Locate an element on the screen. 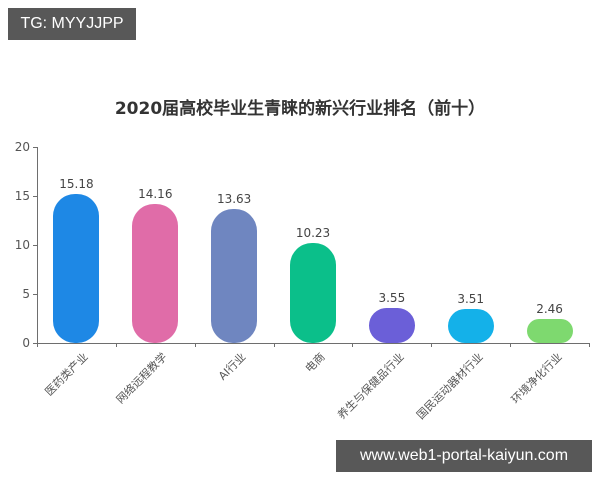  x-axis is located at coordinates (313, 343).